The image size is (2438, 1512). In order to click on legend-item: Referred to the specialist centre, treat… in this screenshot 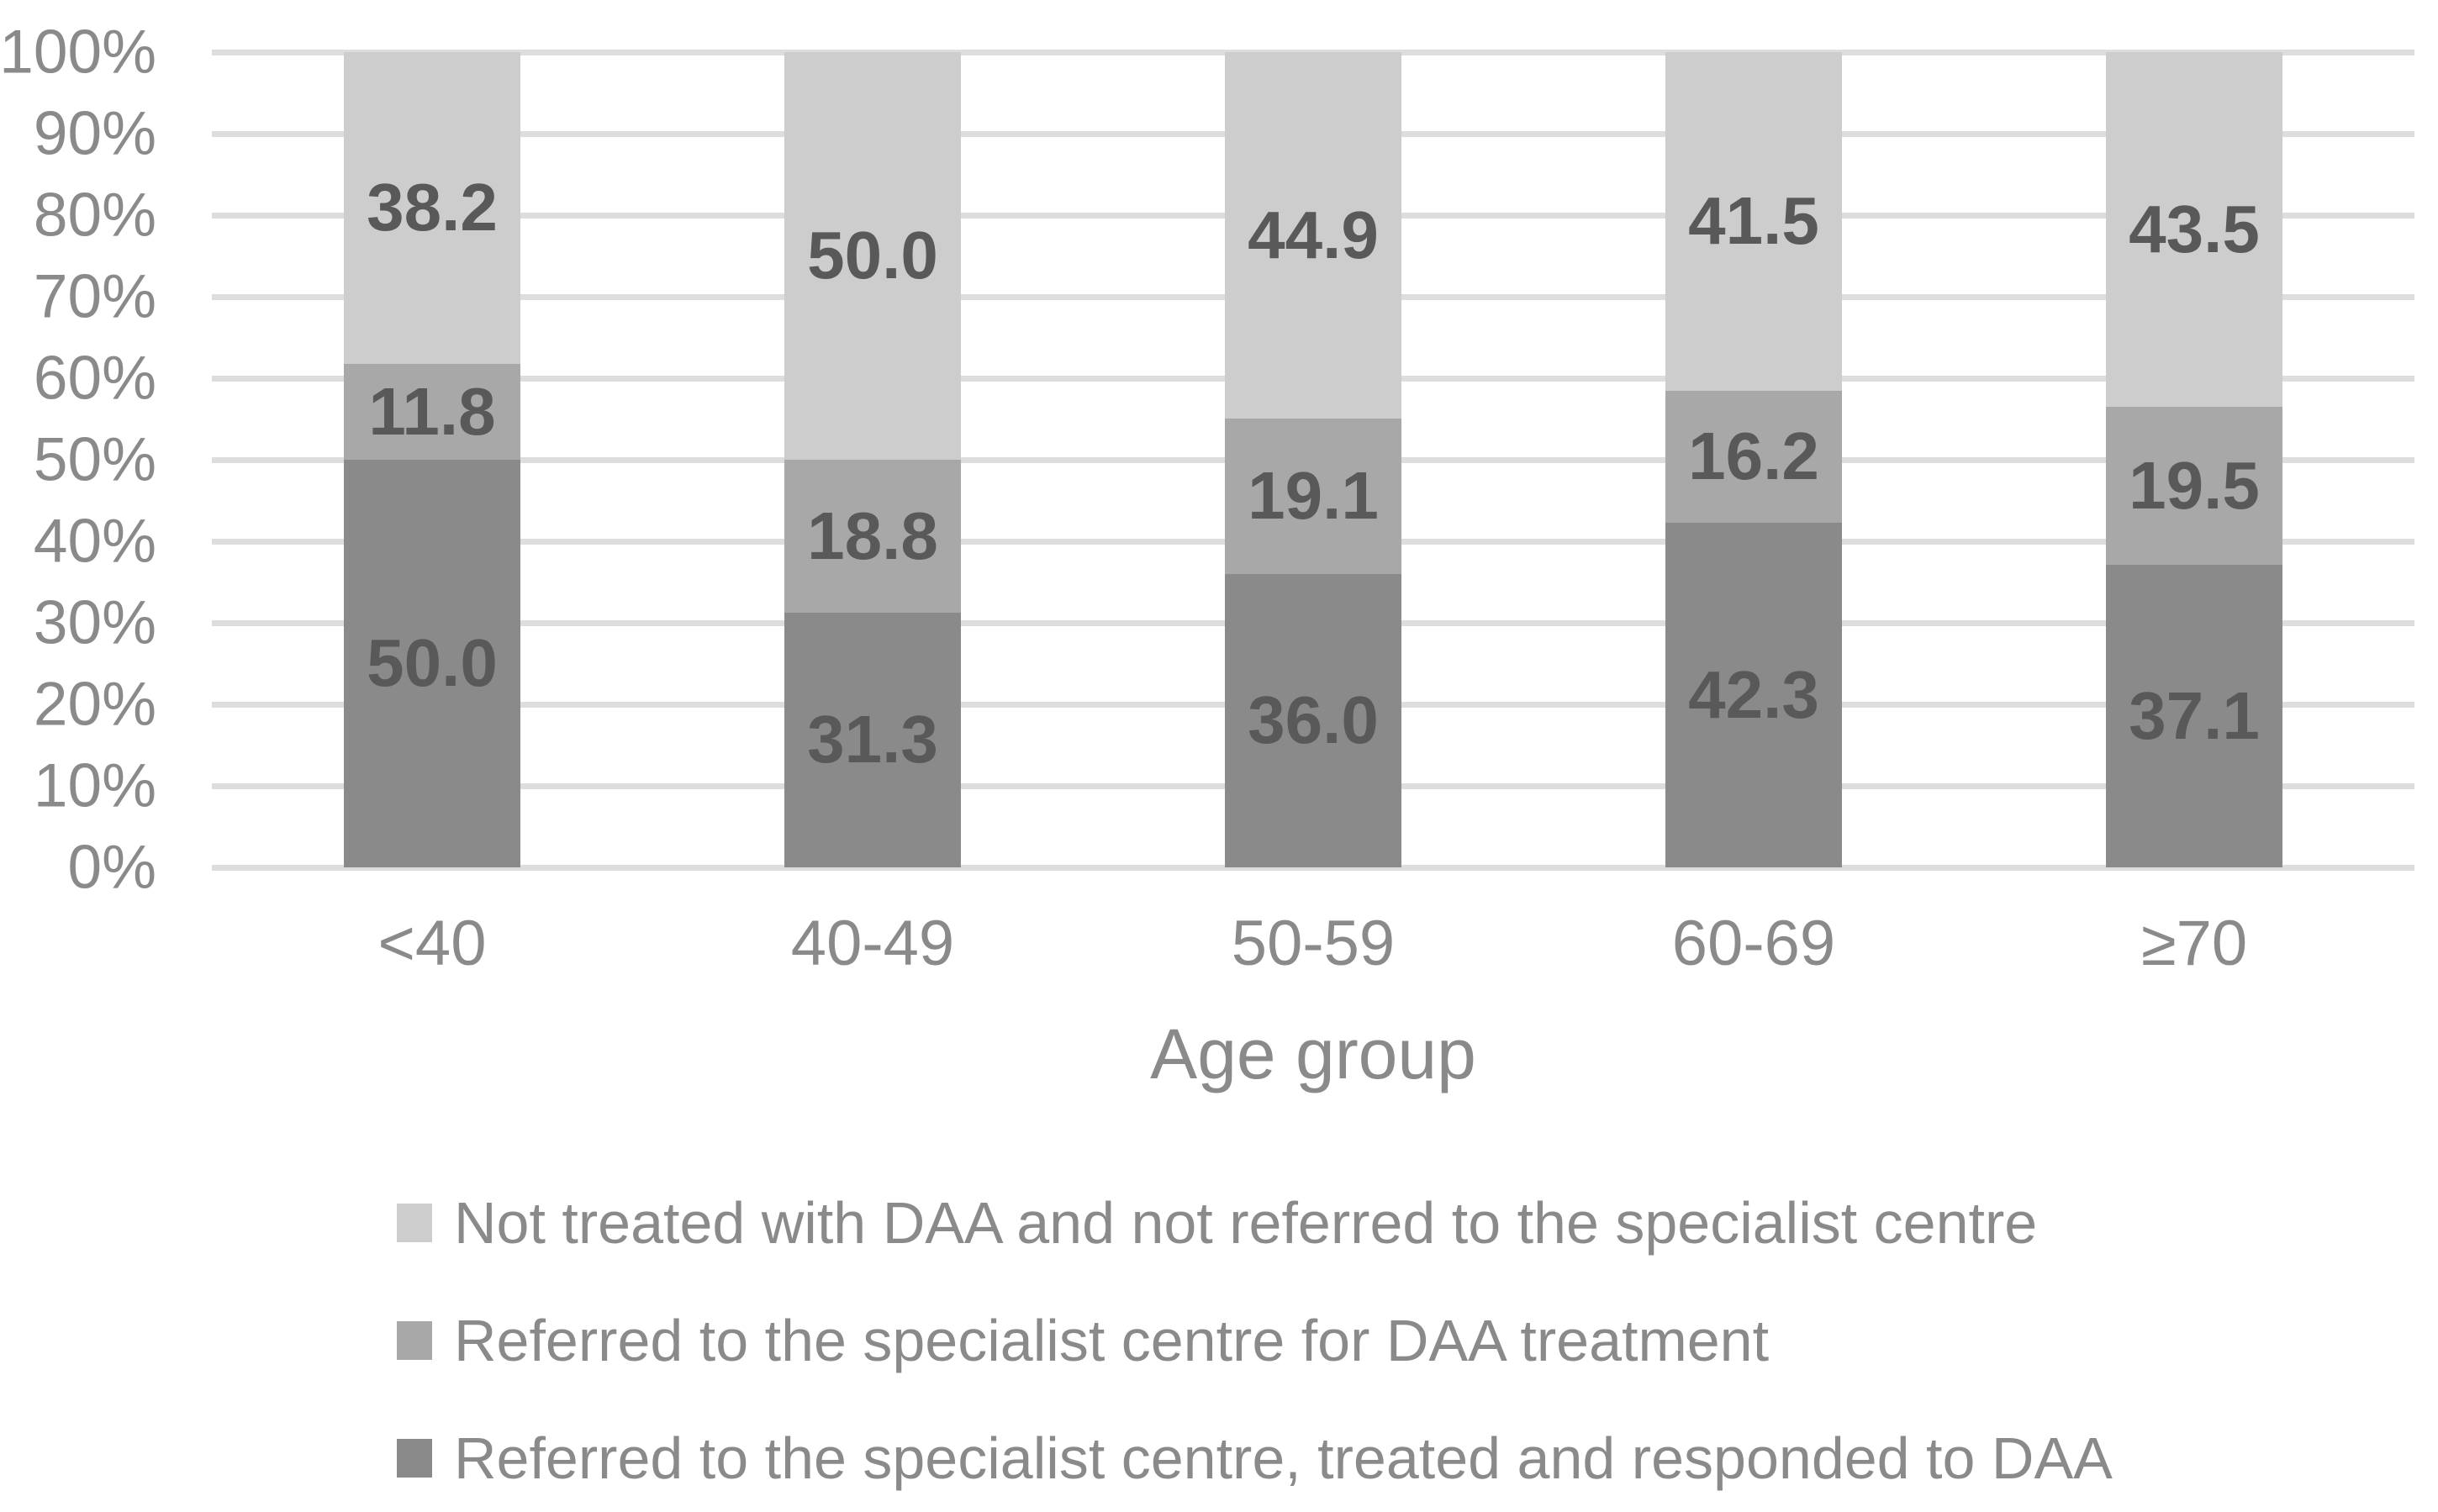, I will do `click(1255, 1458)`.